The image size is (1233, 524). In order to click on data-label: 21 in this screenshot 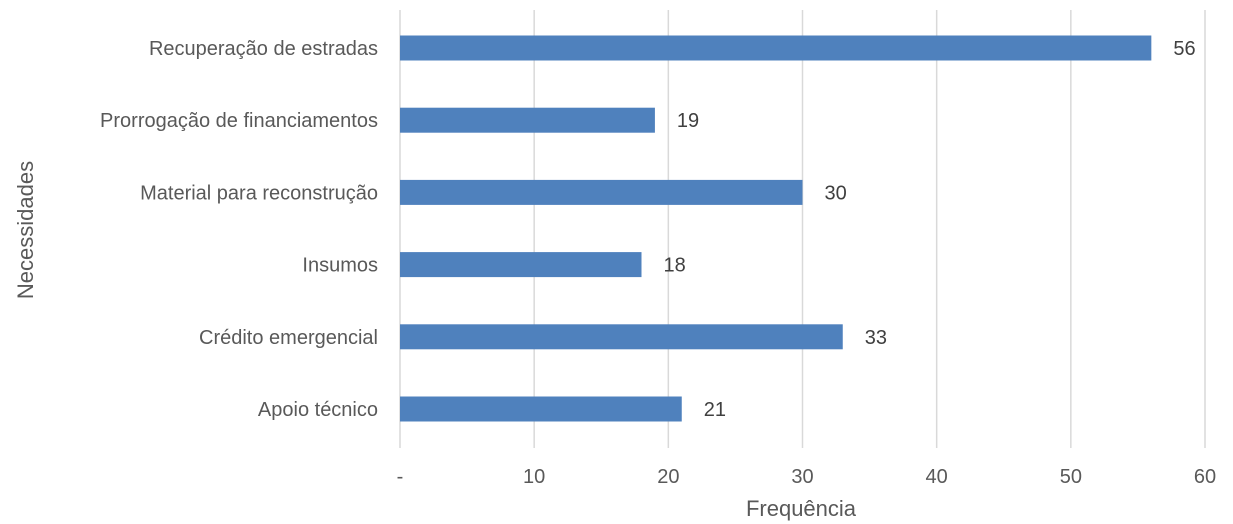, I will do `click(715, 410)`.